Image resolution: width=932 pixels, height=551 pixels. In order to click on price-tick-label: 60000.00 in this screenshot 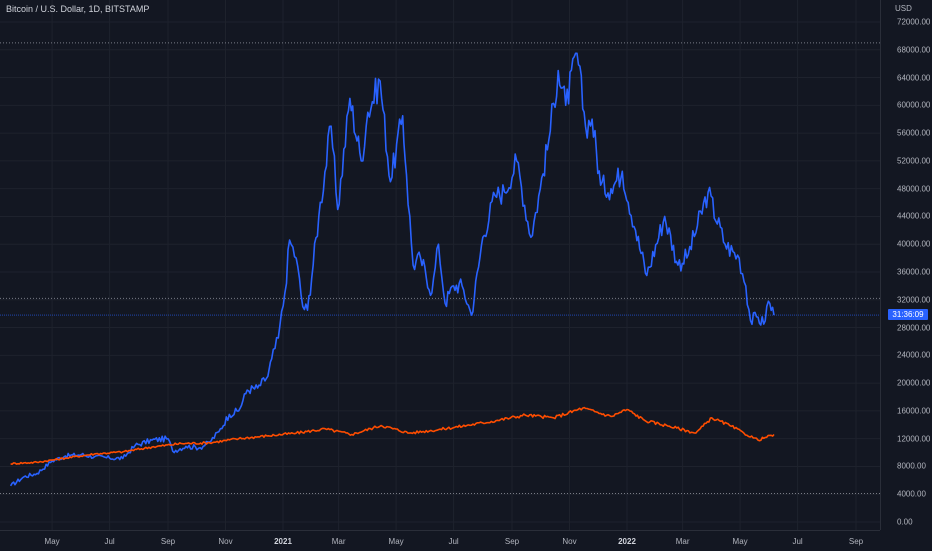, I will do `click(914, 105)`.